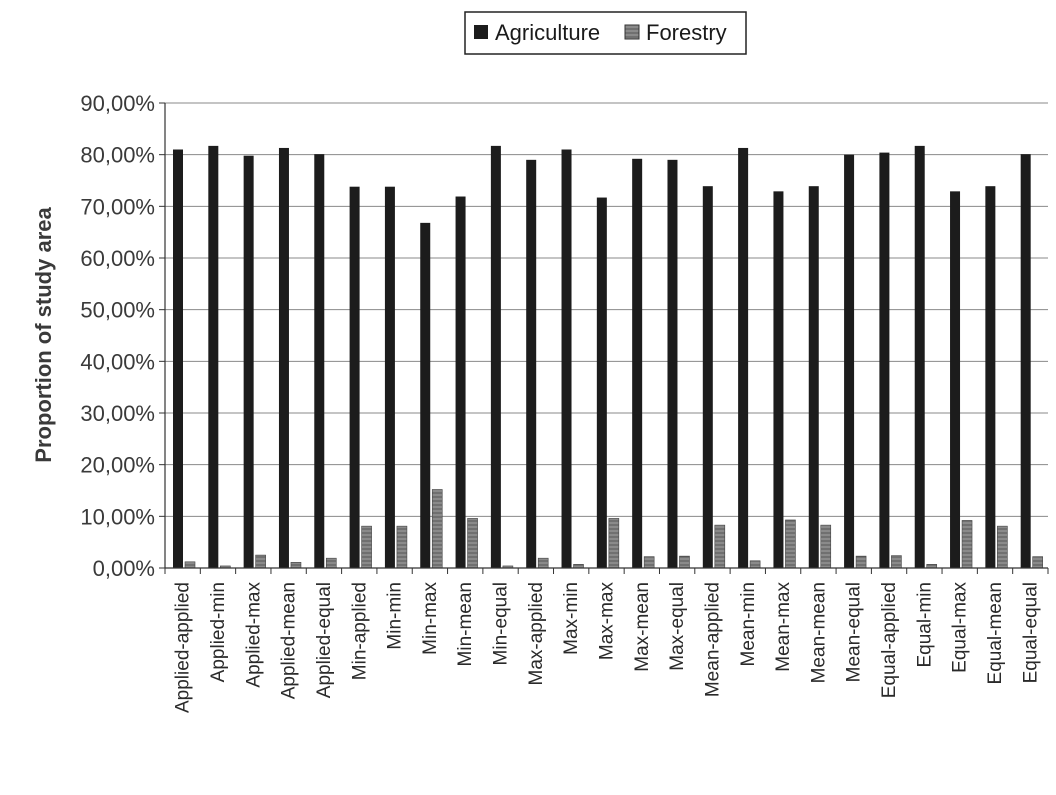 Image resolution: width=1056 pixels, height=795 pixels. Describe the element at coordinates (481, 32) in the screenshot. I see `legend-swatch-agriculture` at that location.